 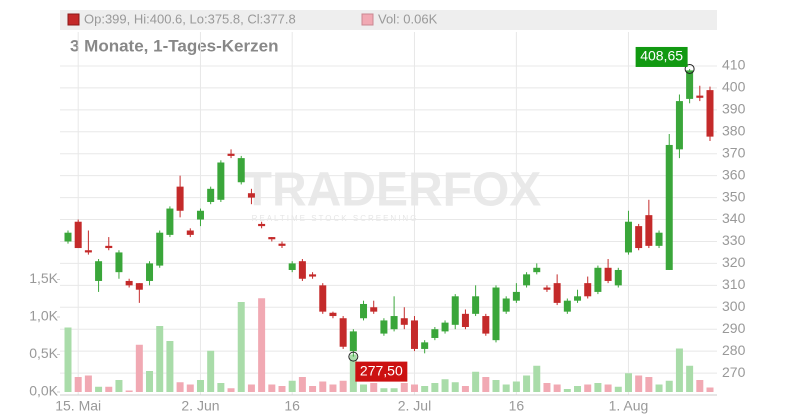 I want to click on price-legend-swatch, so click(x=73, y=19).